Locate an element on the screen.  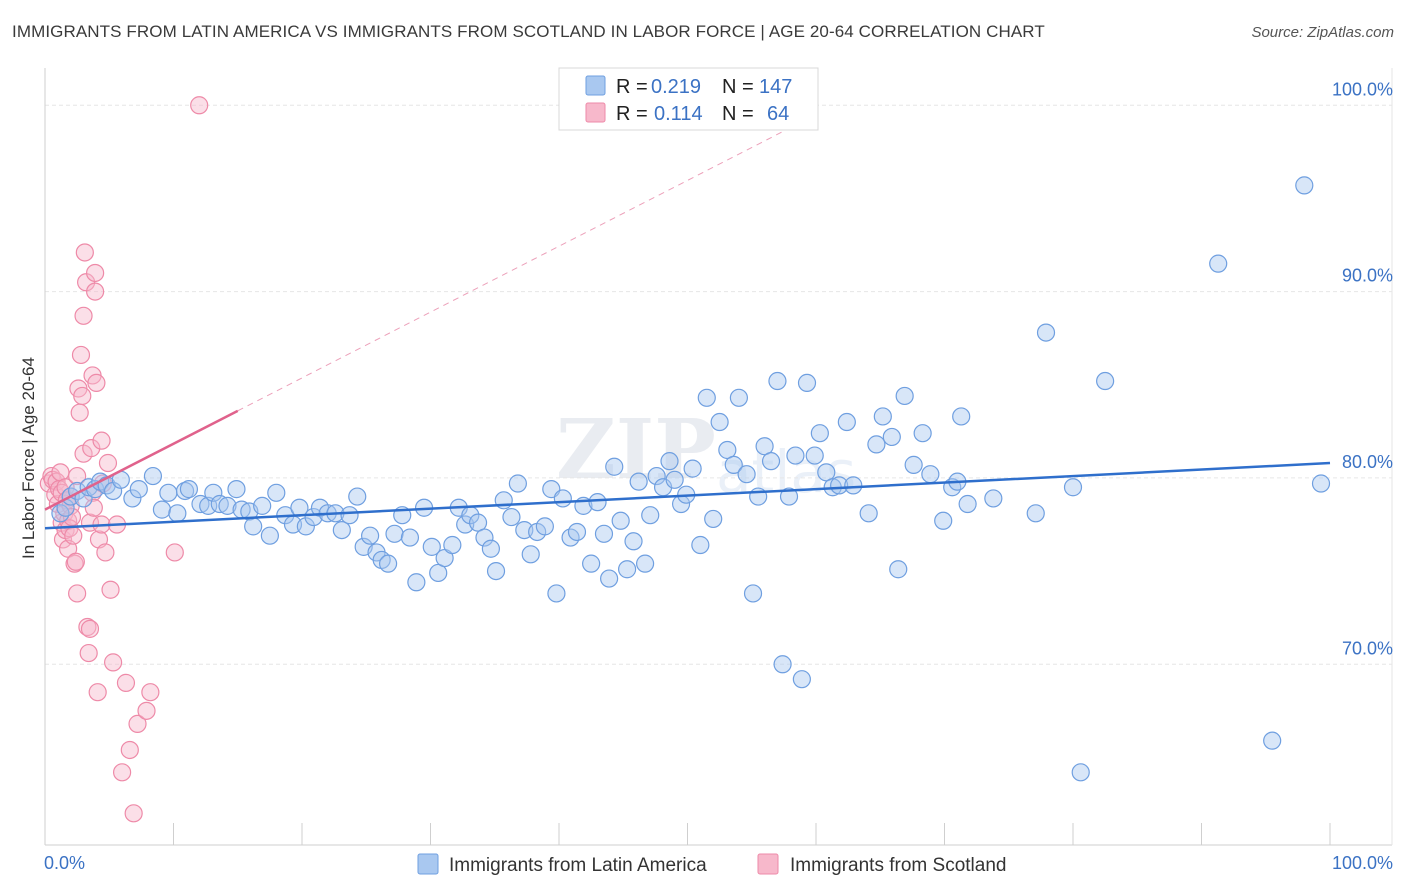
legend-swatch-latin-america is located at coordinates (428, 864).